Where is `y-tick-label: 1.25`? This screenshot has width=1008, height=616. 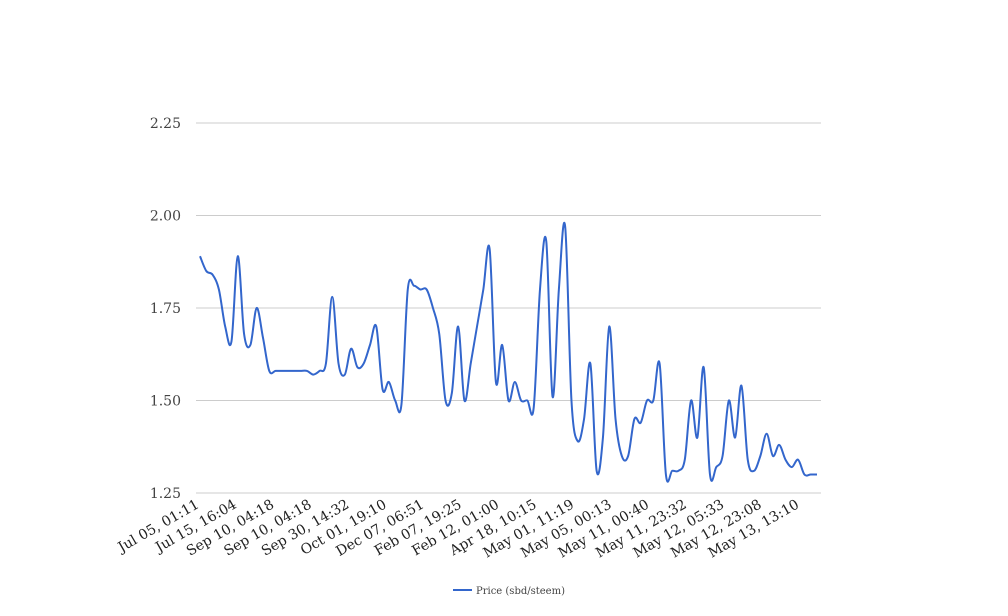 y-tick-label: 1.25 is located at coordinates (165, 494).